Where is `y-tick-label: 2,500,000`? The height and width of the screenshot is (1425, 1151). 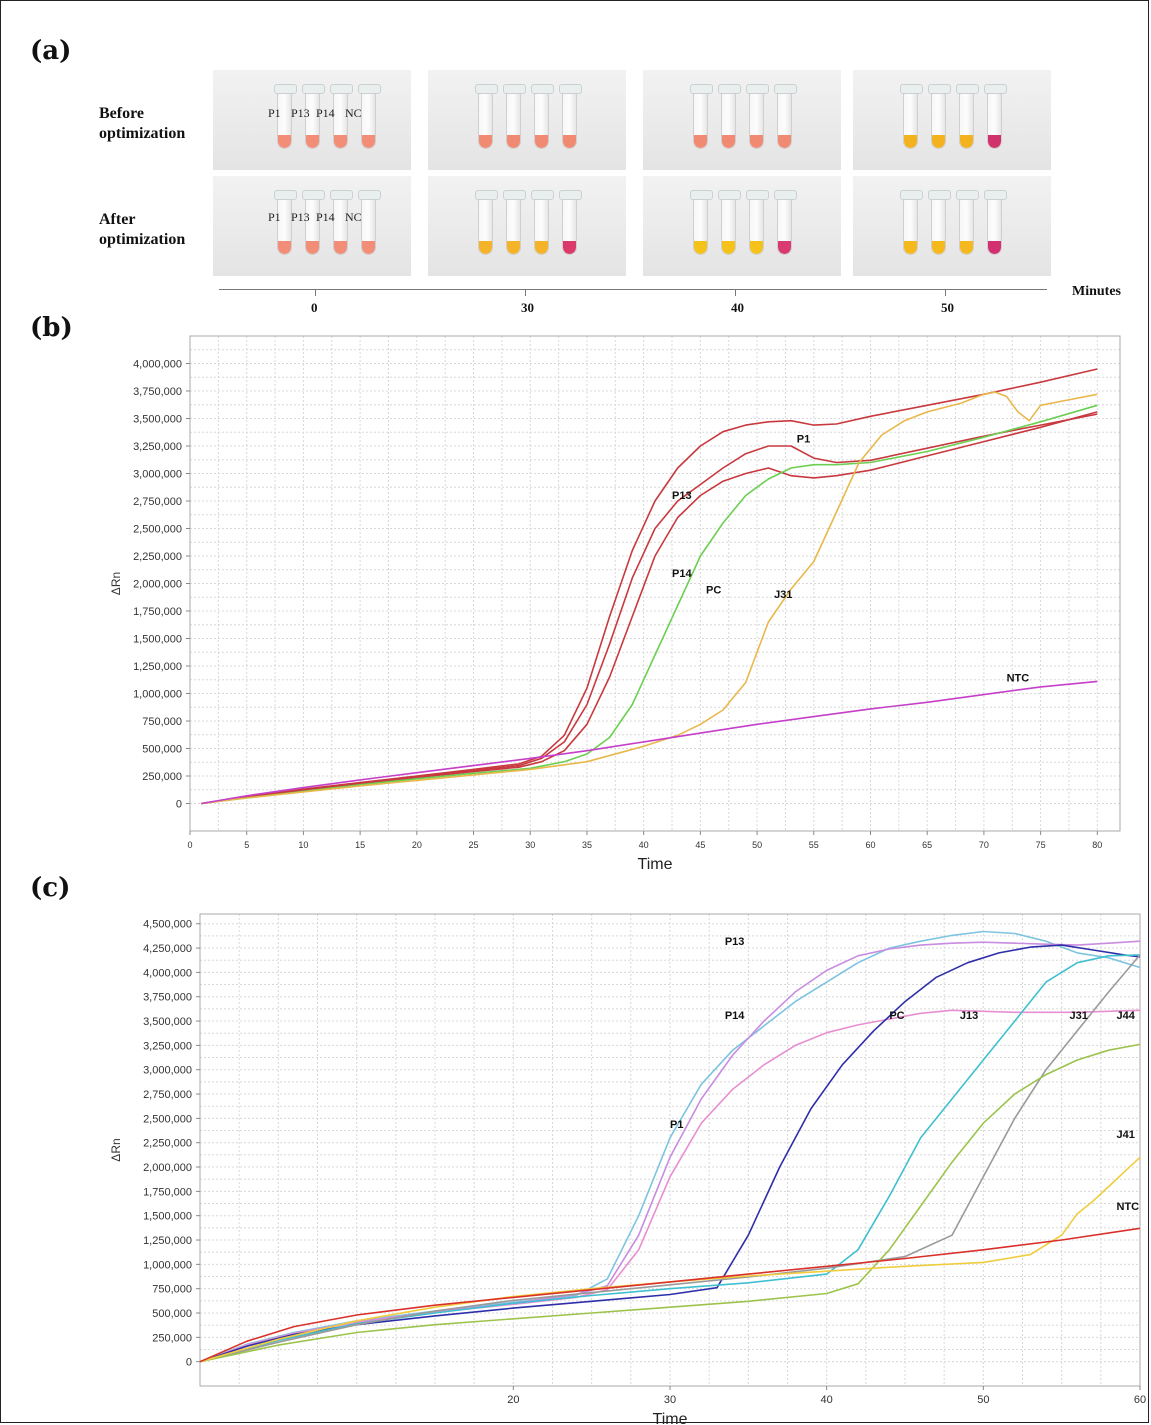
y-tick-label: 2,500,000 is located at coordinates (167, 1119).